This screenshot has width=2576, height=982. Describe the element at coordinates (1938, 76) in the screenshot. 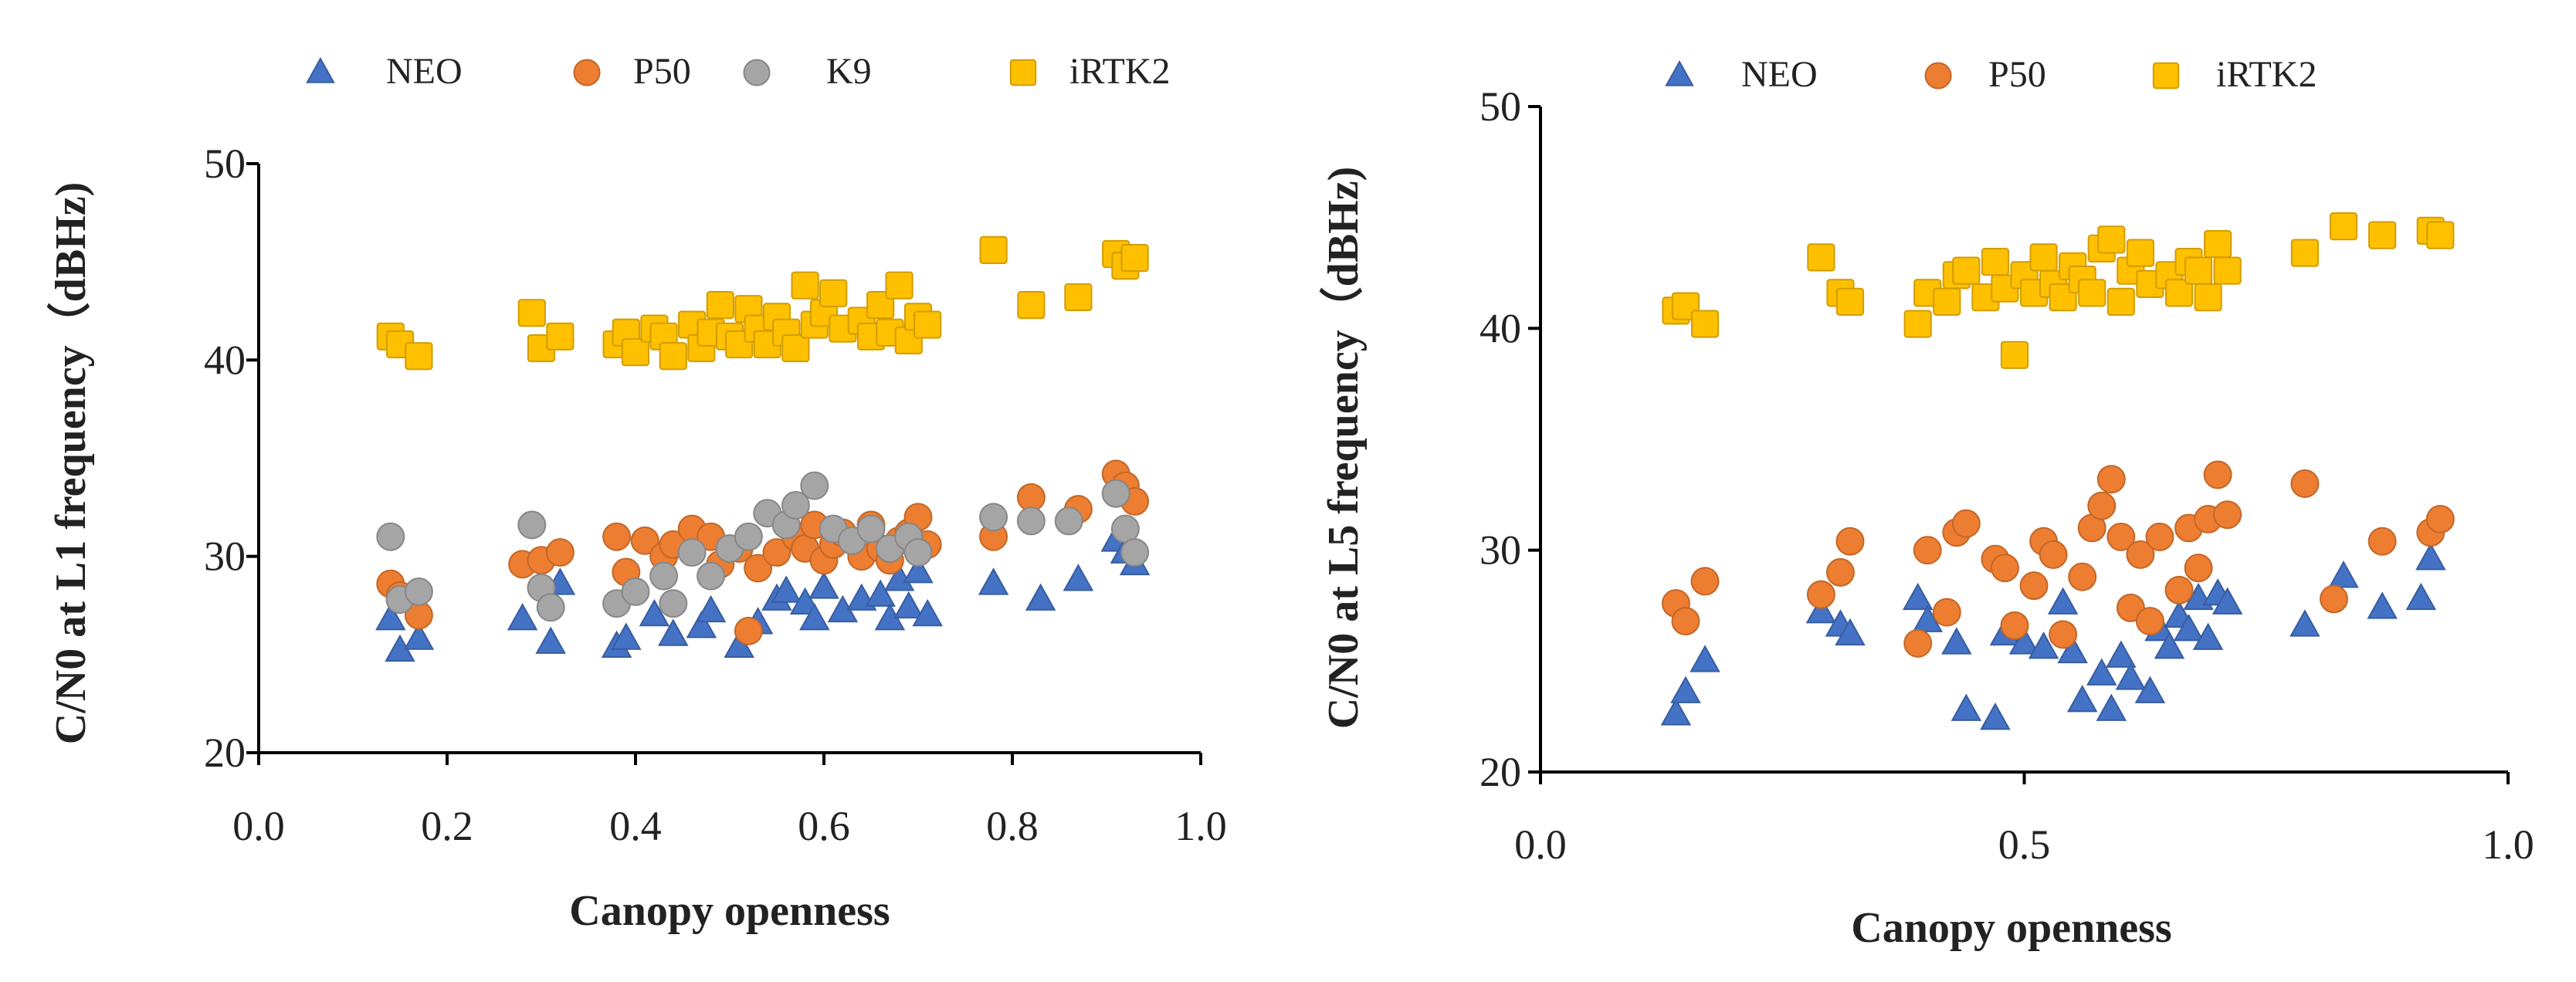

I see `legend-marker-p50` at that location.